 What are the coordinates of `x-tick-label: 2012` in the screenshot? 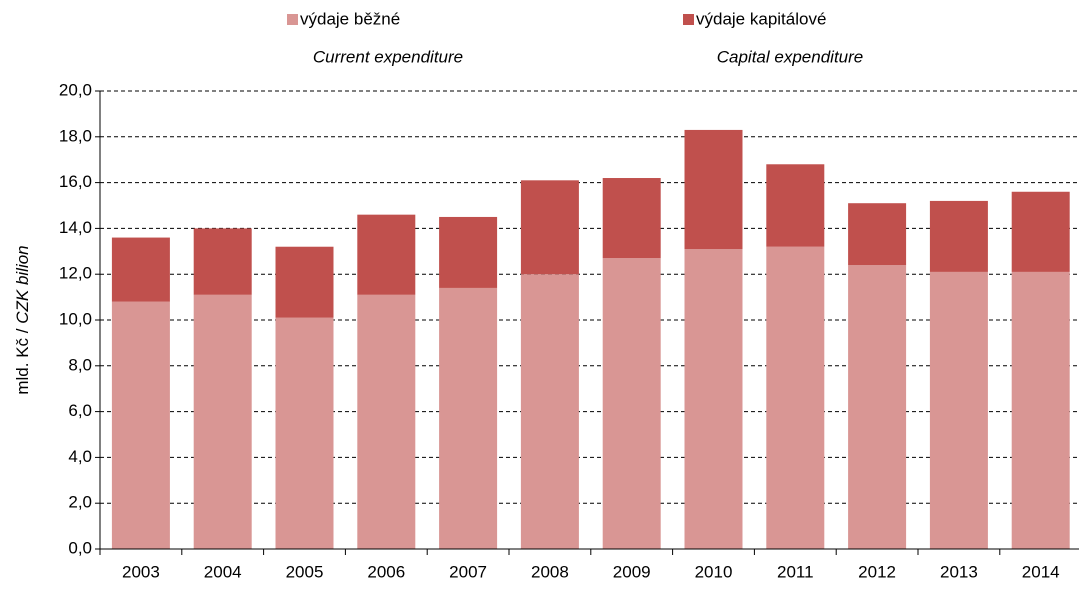 It's located at (877, 571).